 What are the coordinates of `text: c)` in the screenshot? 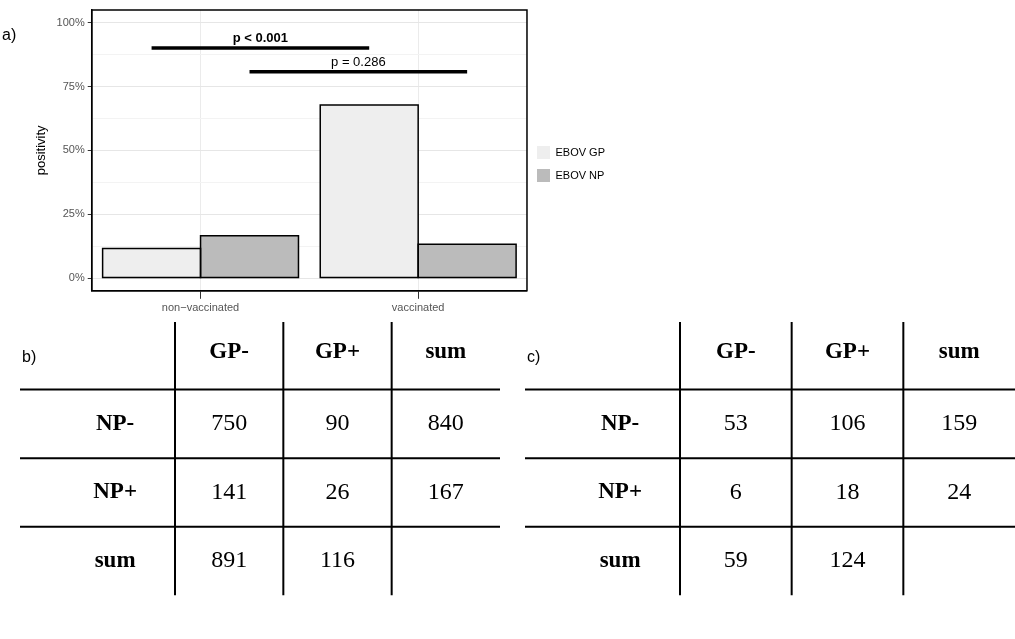 It's located at (534, 357).